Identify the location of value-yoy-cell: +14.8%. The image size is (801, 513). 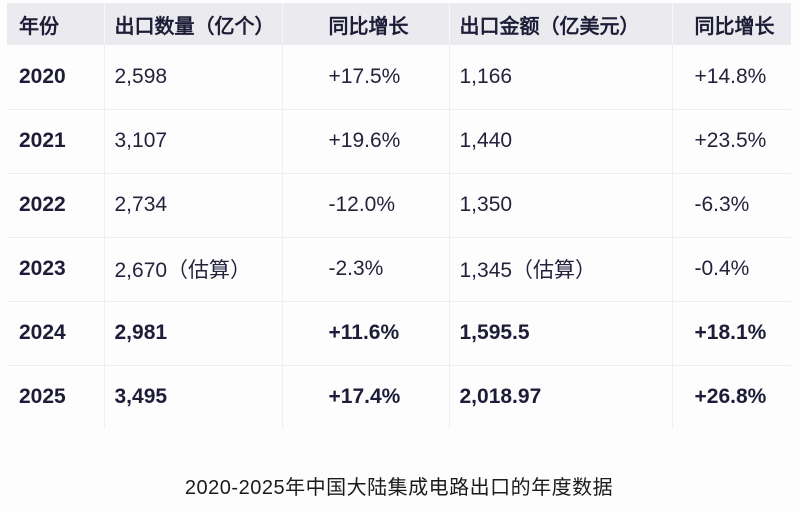
(730, 76).